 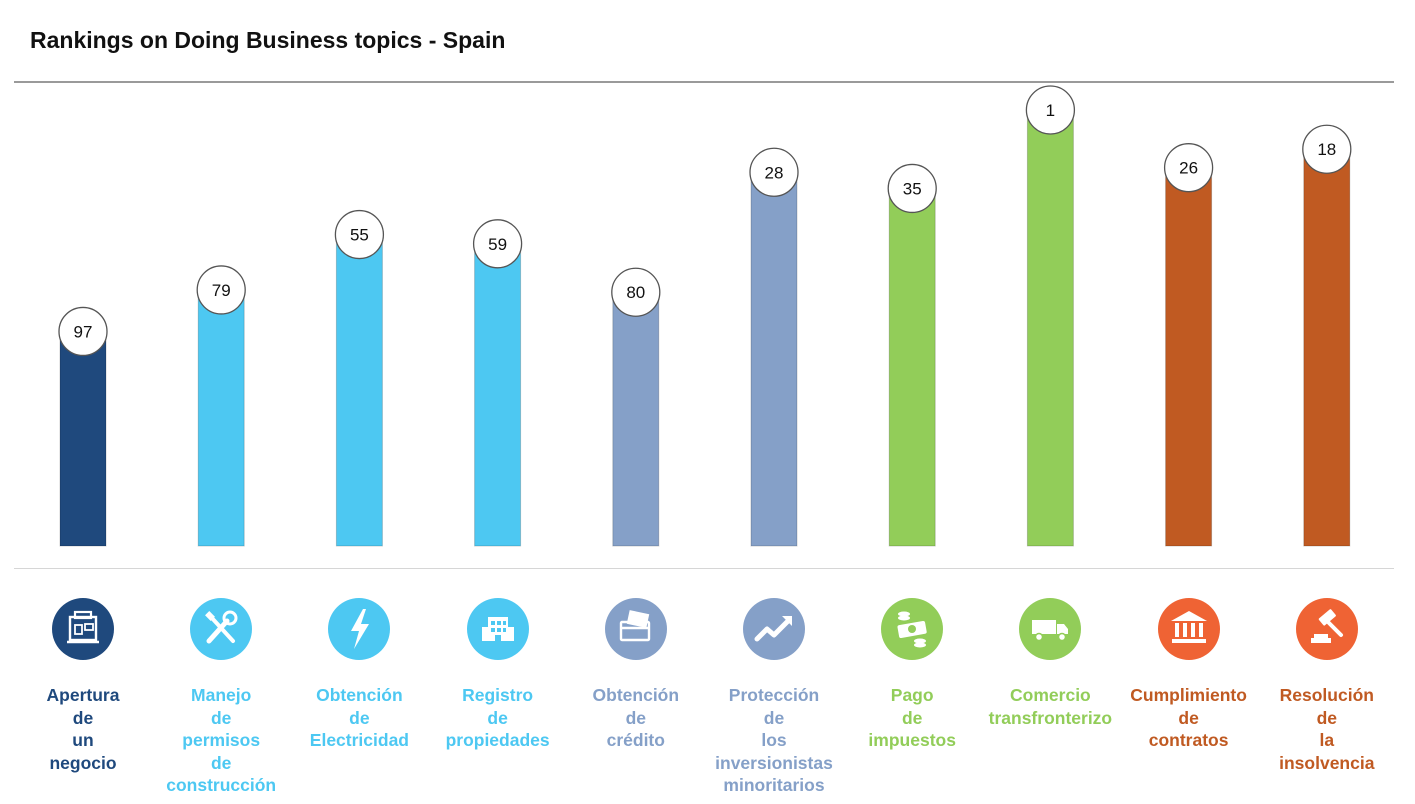 I want to click on rank-label-comercio-transfronterizo: 1, so click(x=1050, y=110).